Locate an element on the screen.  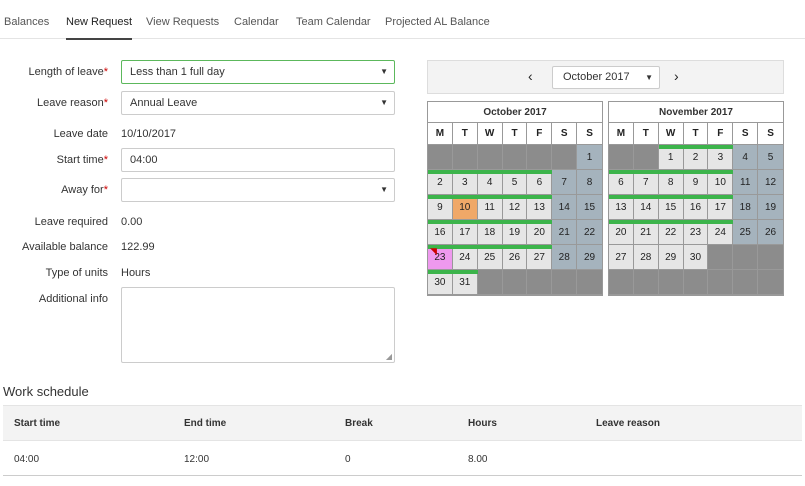
length-of-leave-select: Less than 1 full day ▼ is located at coordinates (258, 72).